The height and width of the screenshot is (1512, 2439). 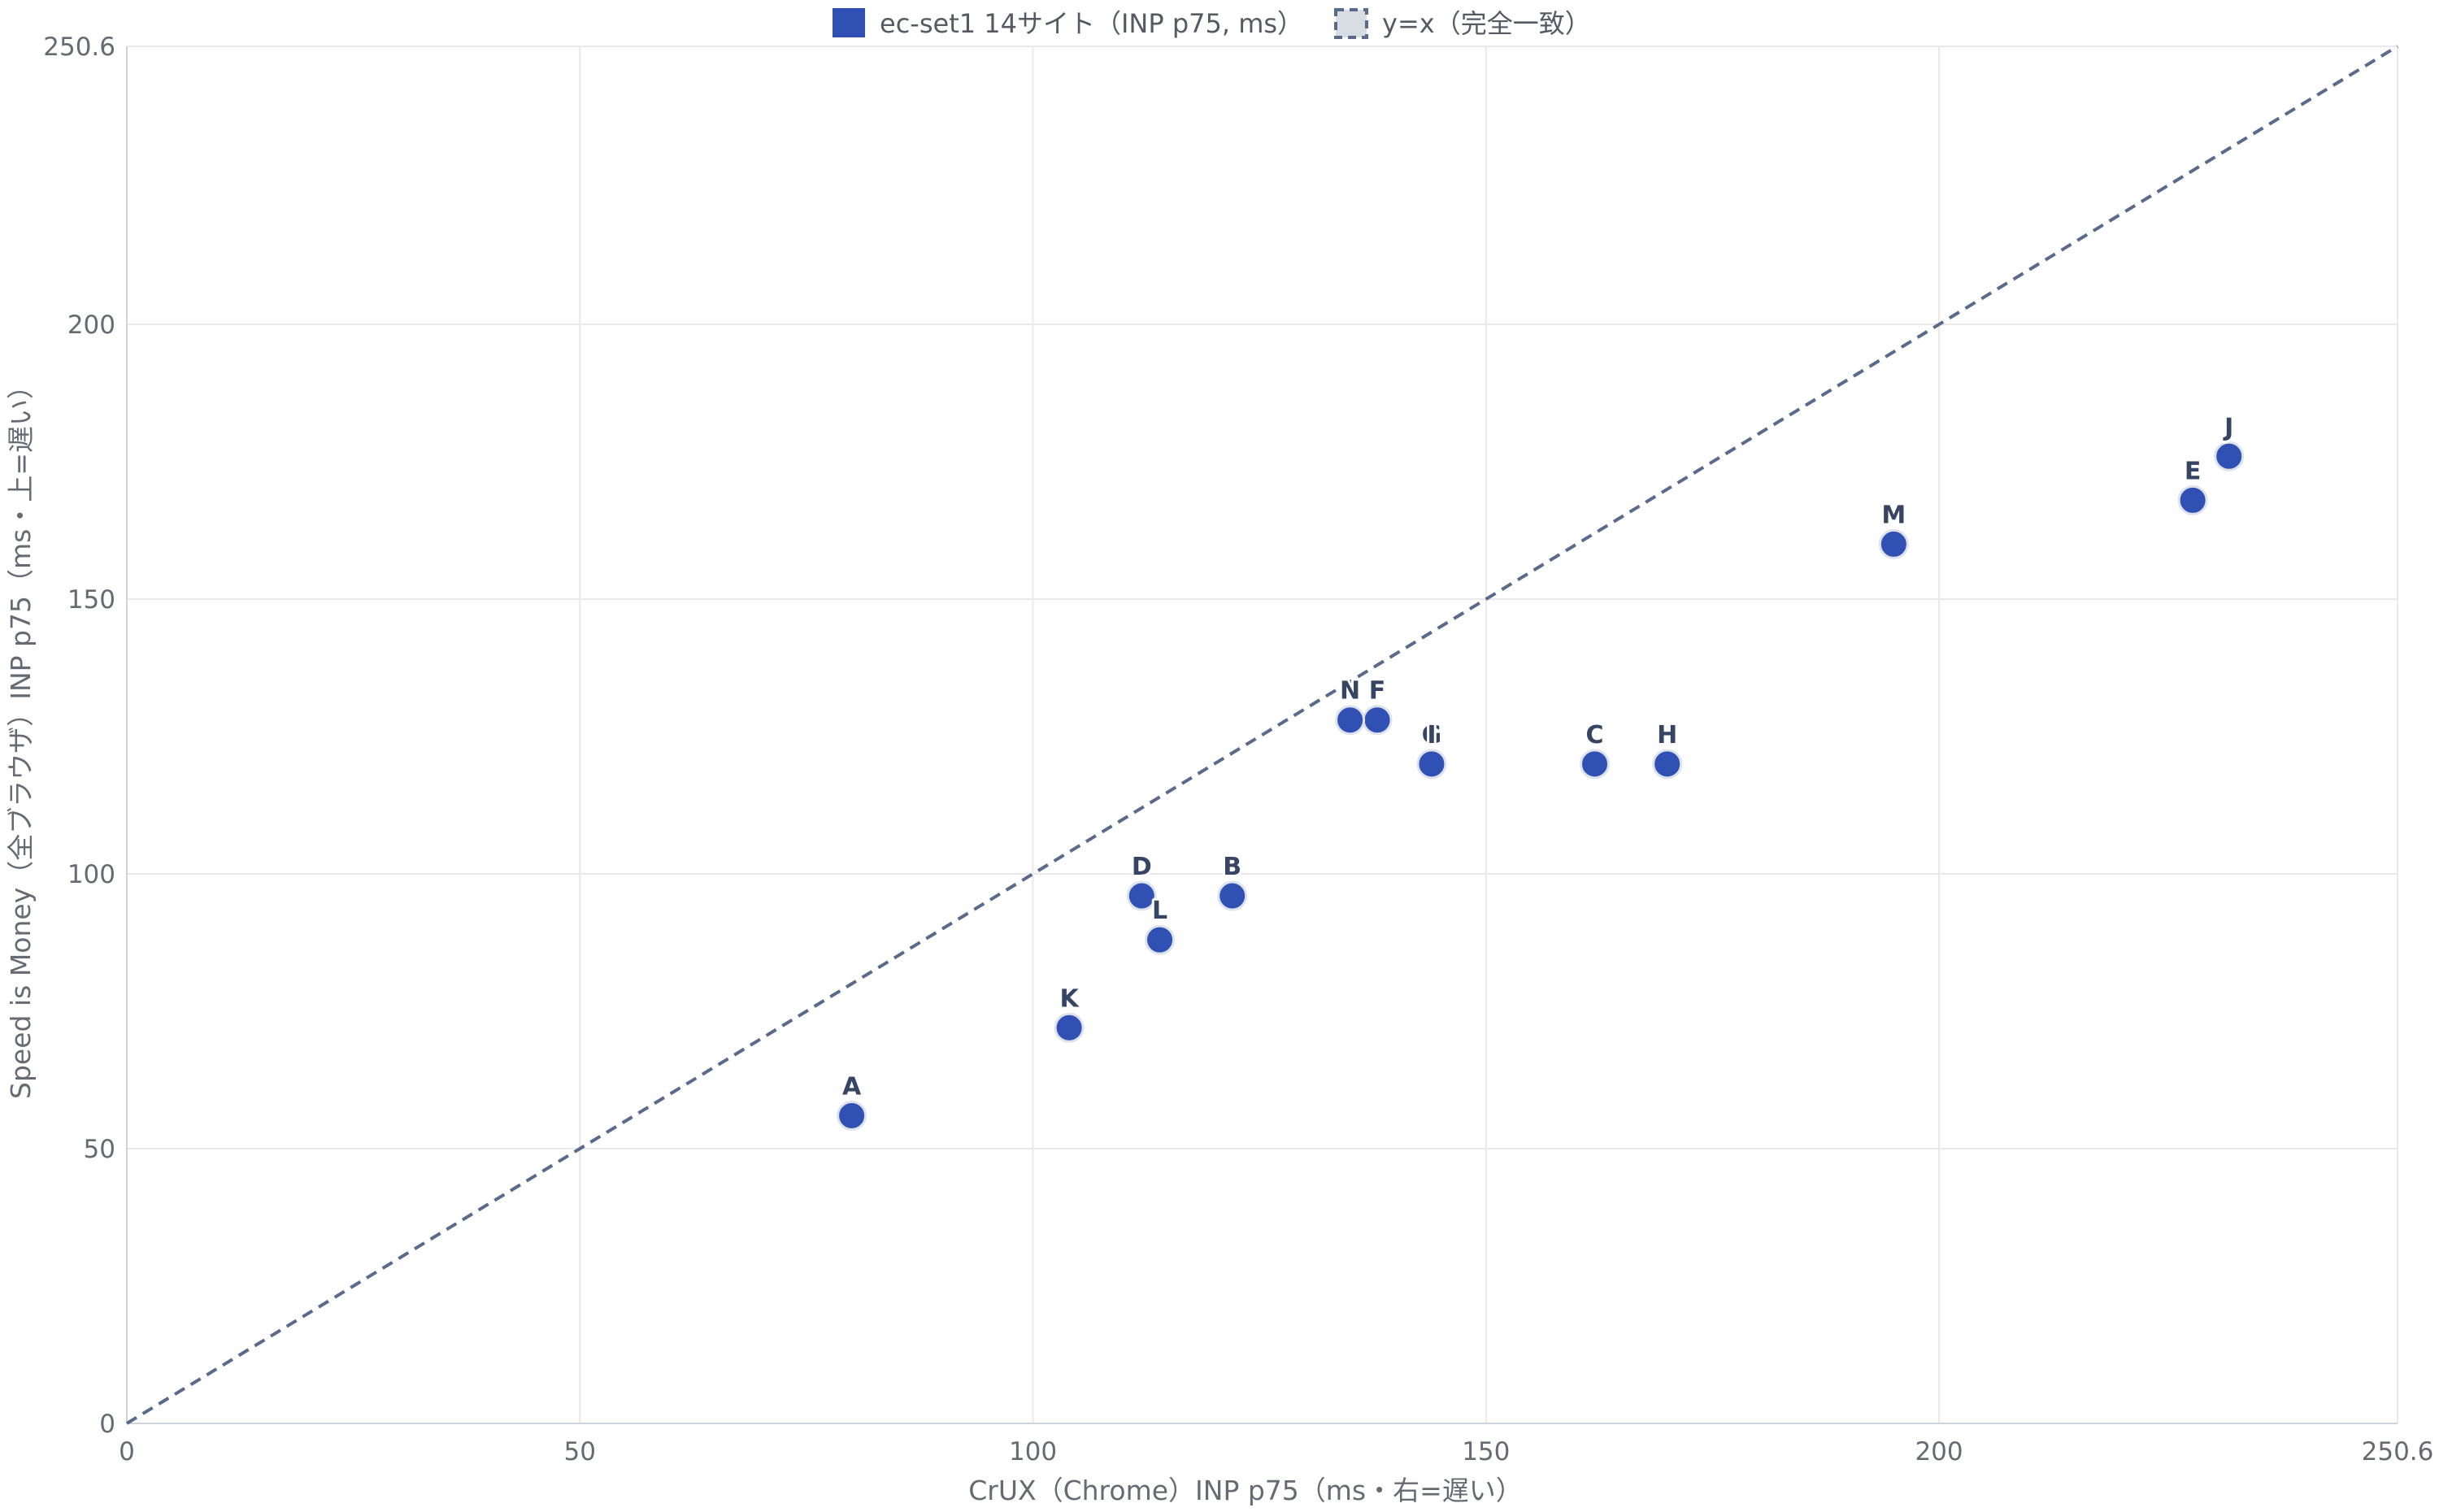 What do you see at coordinates (91, 325) in the screenshot?
I see `y-tick-label: 200` at bounding box center [91, 325].